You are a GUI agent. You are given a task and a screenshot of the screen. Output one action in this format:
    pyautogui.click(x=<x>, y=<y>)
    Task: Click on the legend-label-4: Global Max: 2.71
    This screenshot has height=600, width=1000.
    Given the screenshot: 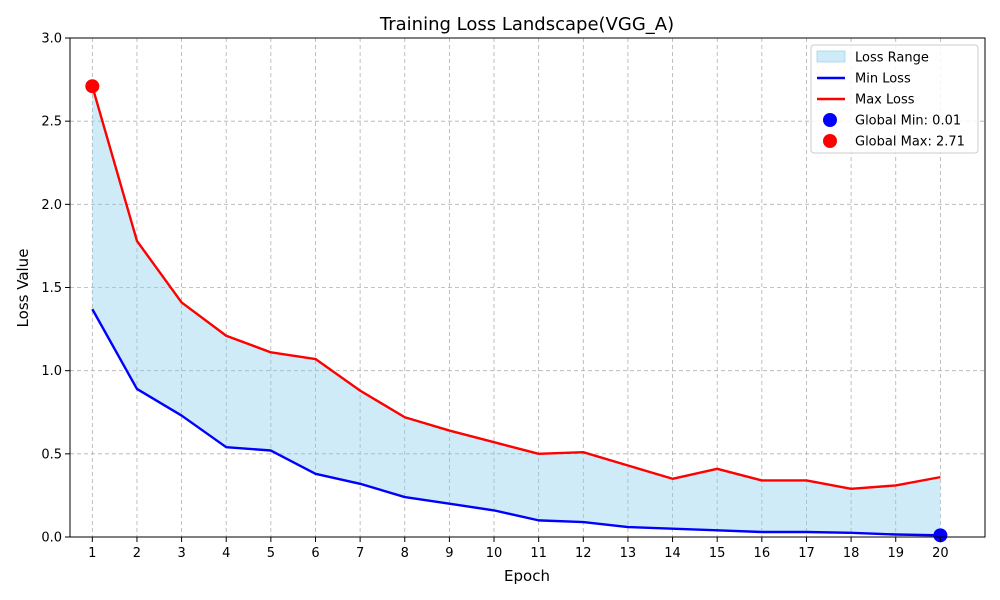 What is the action you would take?
    pyautogui.click(x=910, y=142)
    